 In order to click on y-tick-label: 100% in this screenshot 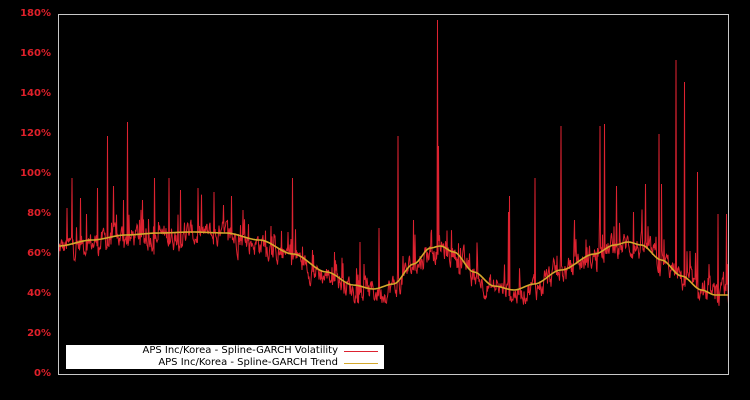, I will do `click(35, 173)`.